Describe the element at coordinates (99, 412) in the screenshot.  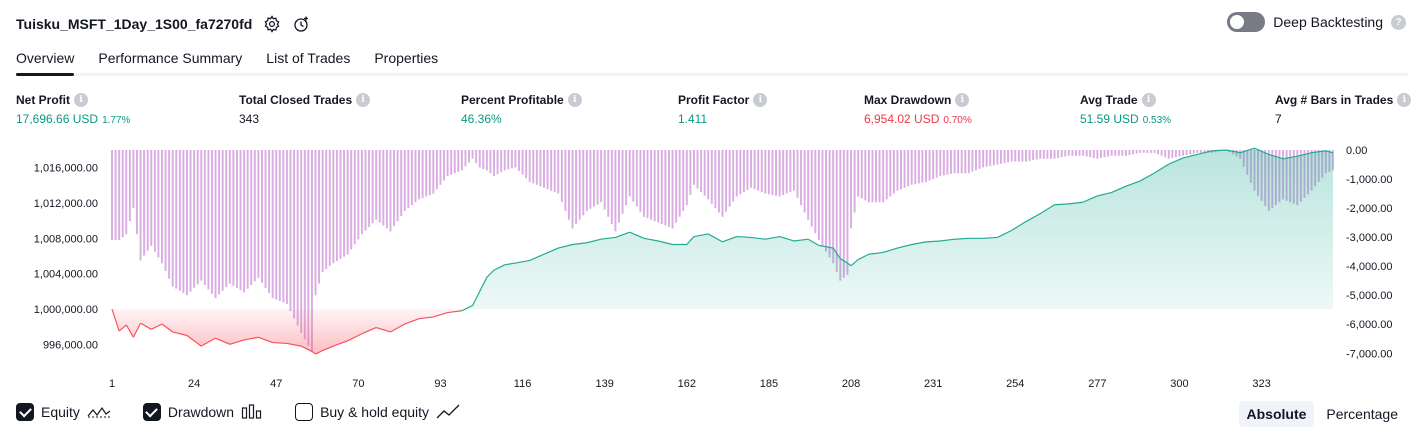
I see `equity-line-icon` at that location.